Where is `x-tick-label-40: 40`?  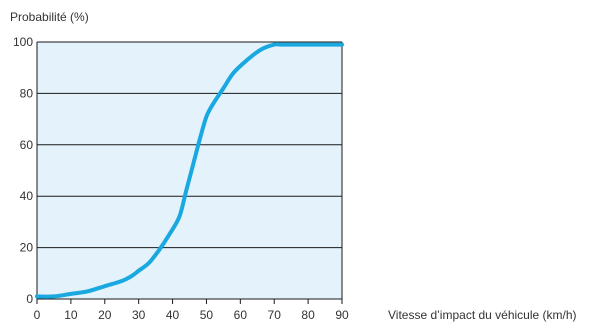 x-tick-label-40: 40 is located at coordinates (173, 315).